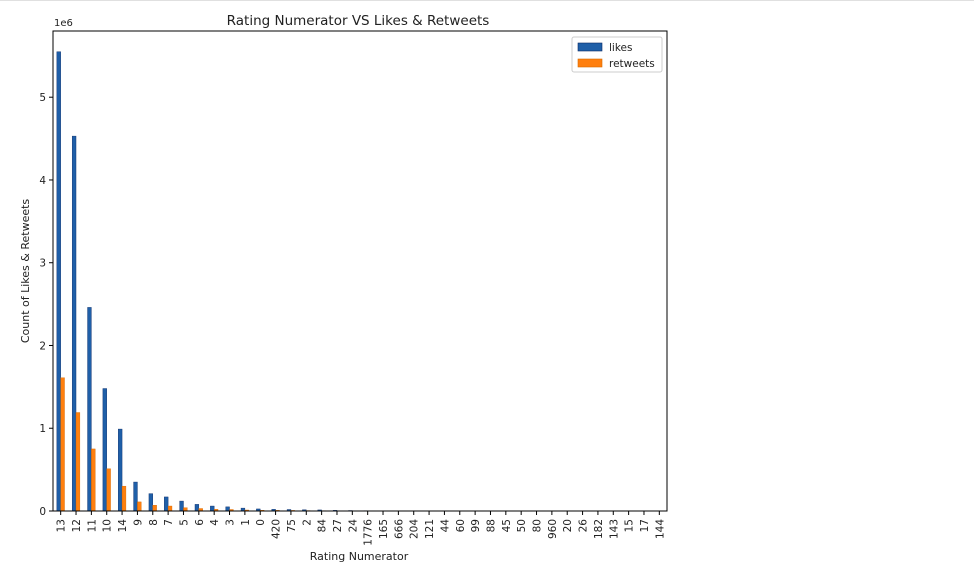  I want to click on x-tick-label: 15, so click(630, 525).